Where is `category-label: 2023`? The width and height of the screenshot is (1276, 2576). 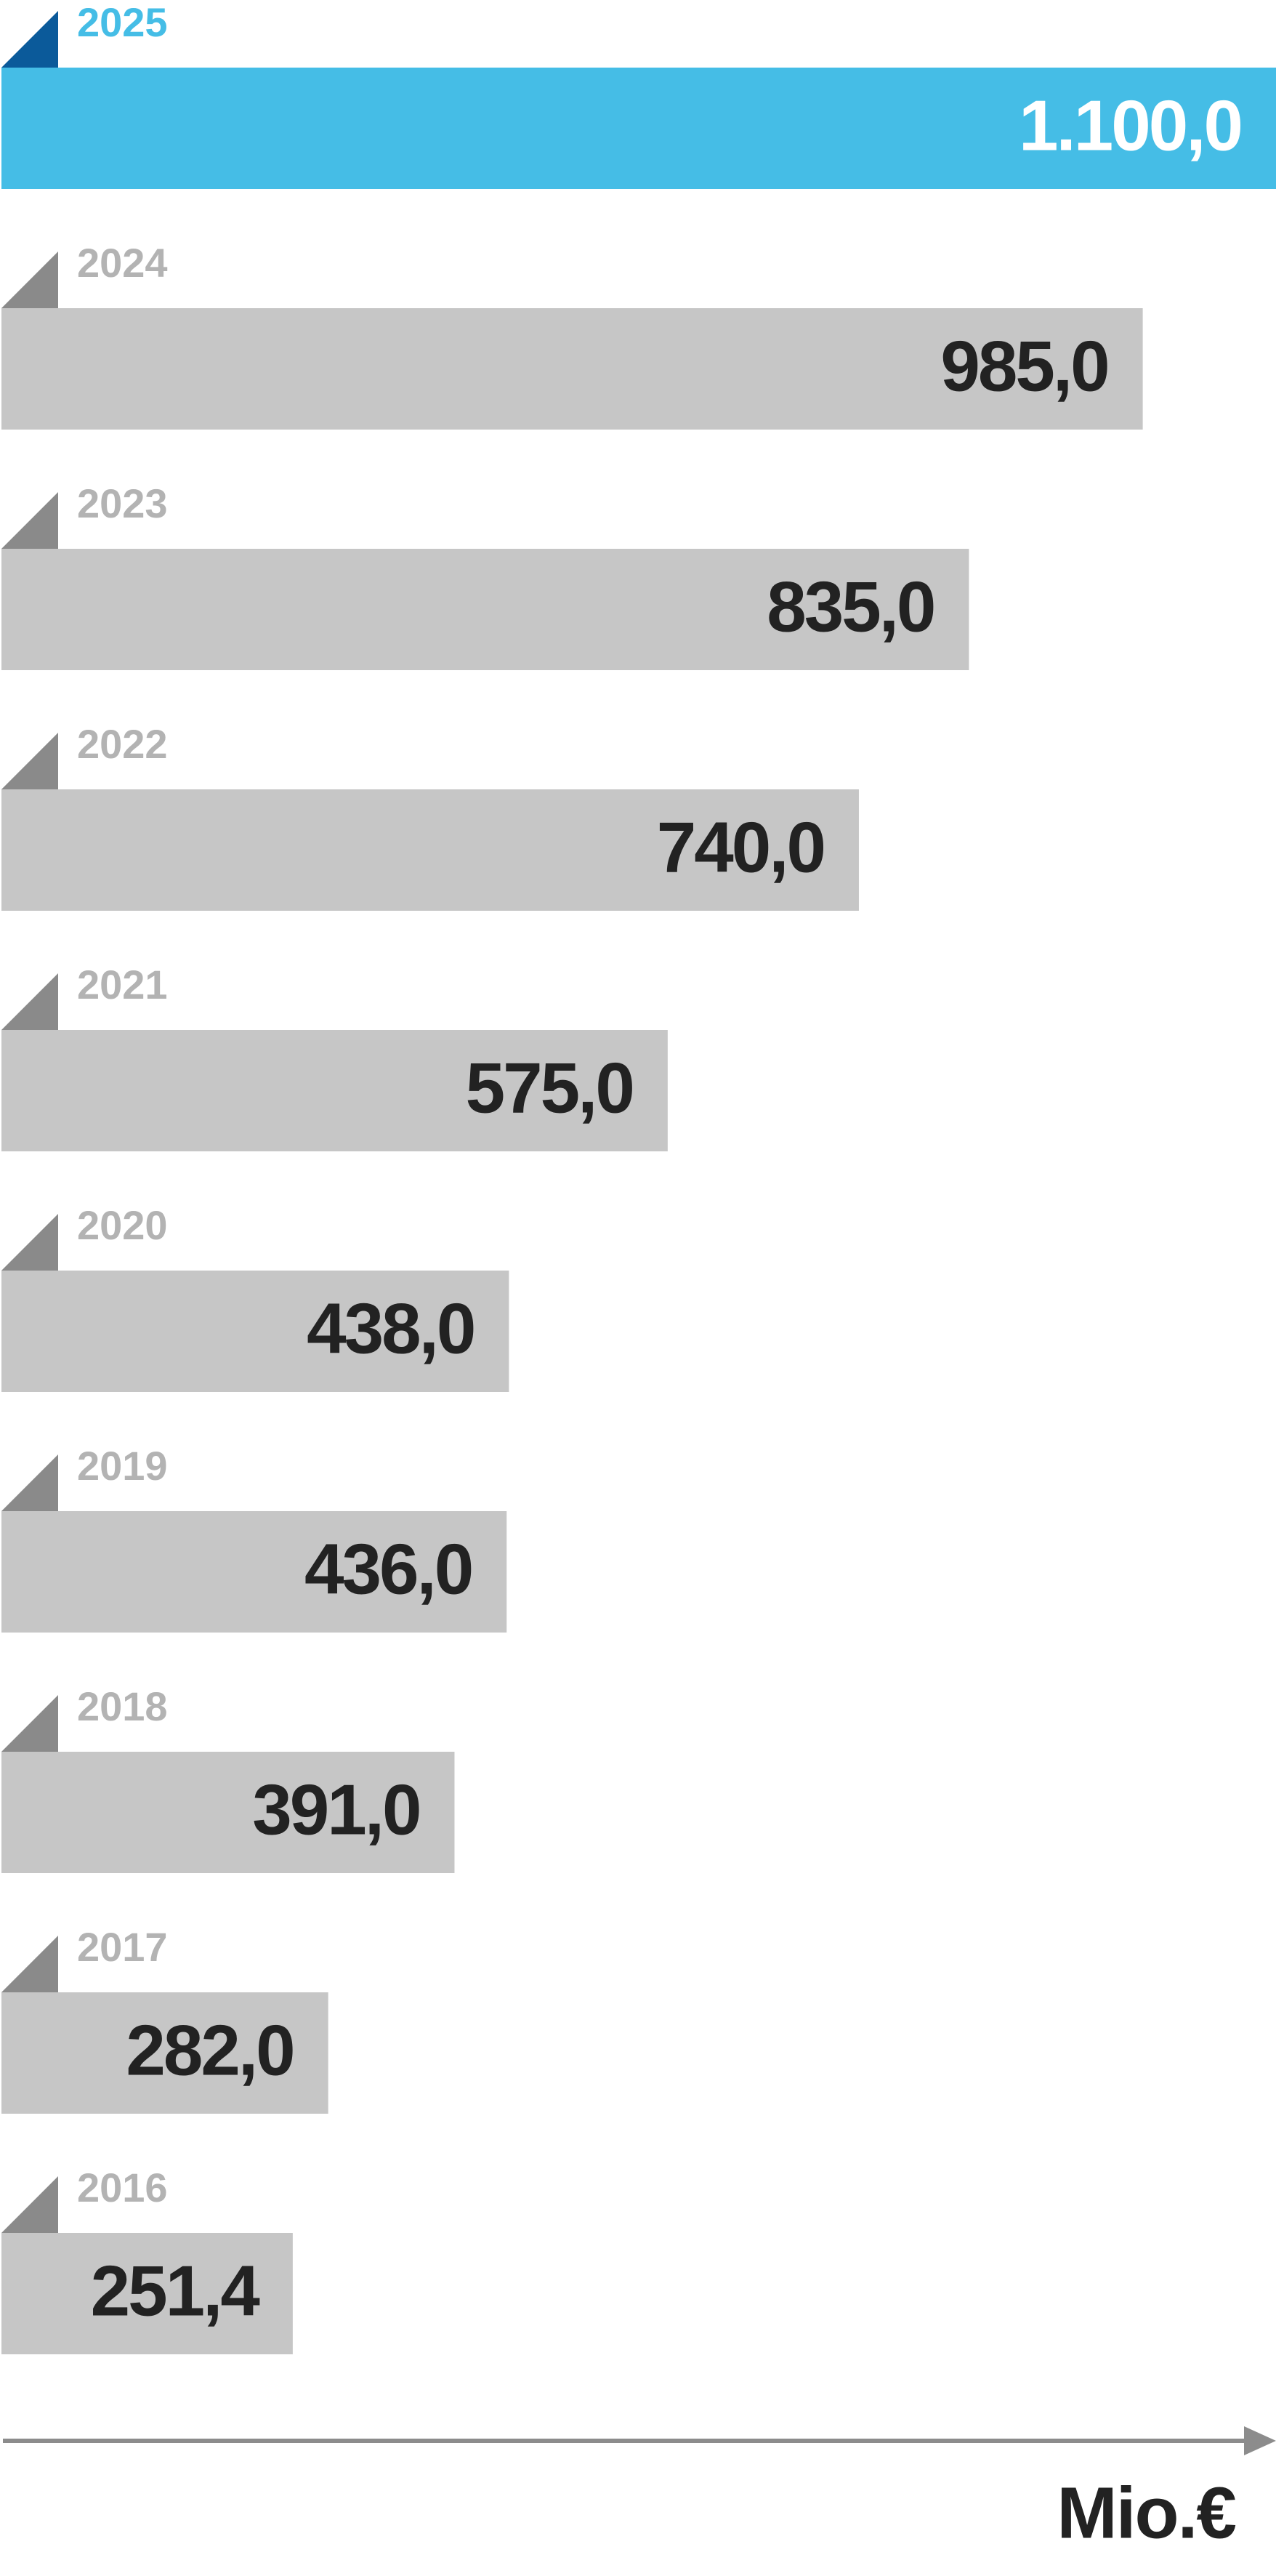 category-label: 2023 is located at coordinates (123, 503).